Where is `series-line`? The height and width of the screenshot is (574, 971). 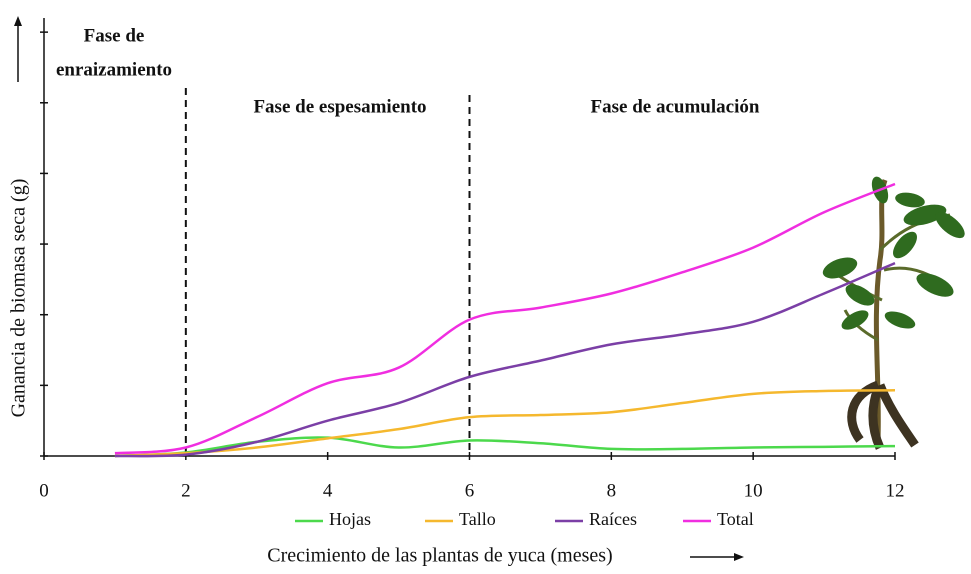 series-line is located at coordinates (505, 423).